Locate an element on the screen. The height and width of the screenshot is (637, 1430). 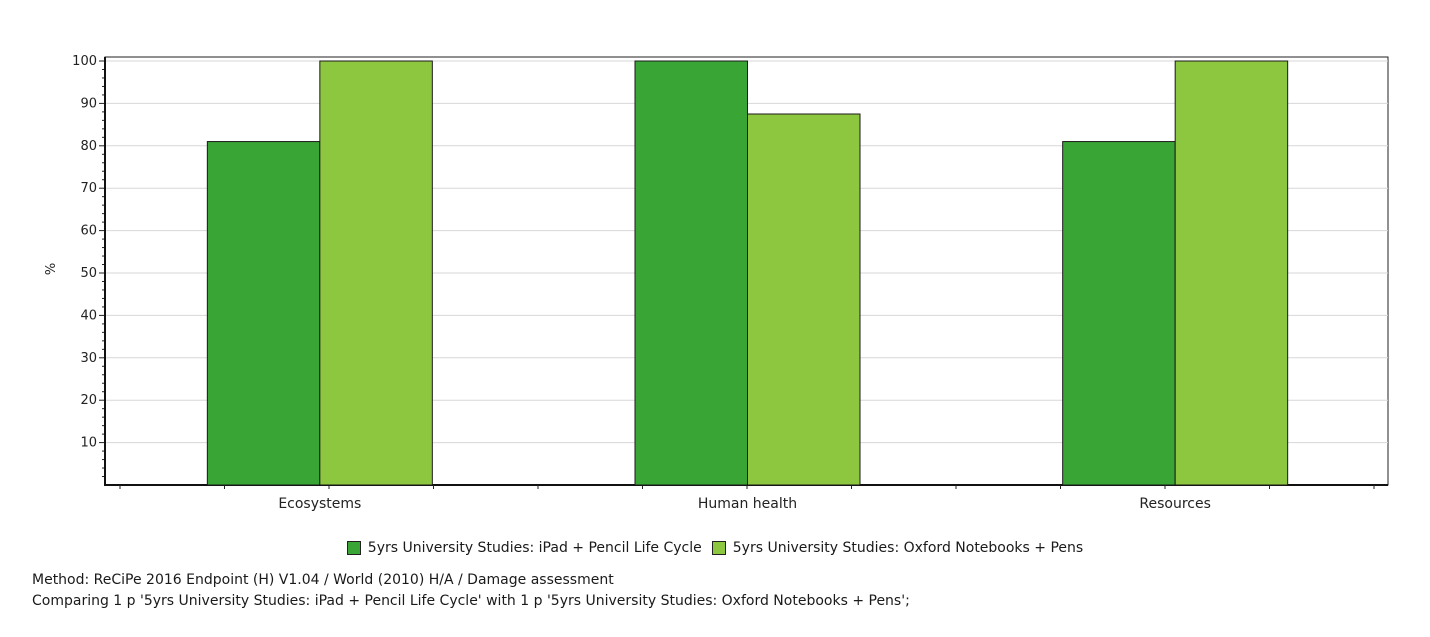
y-tick-label: 90 is located at coordinates (88, 103).